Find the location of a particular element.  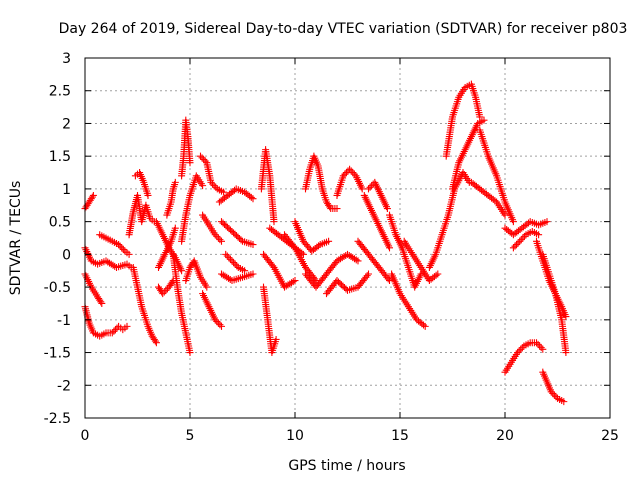

y-tick-label: -1 is located at coordinates (64, 321).